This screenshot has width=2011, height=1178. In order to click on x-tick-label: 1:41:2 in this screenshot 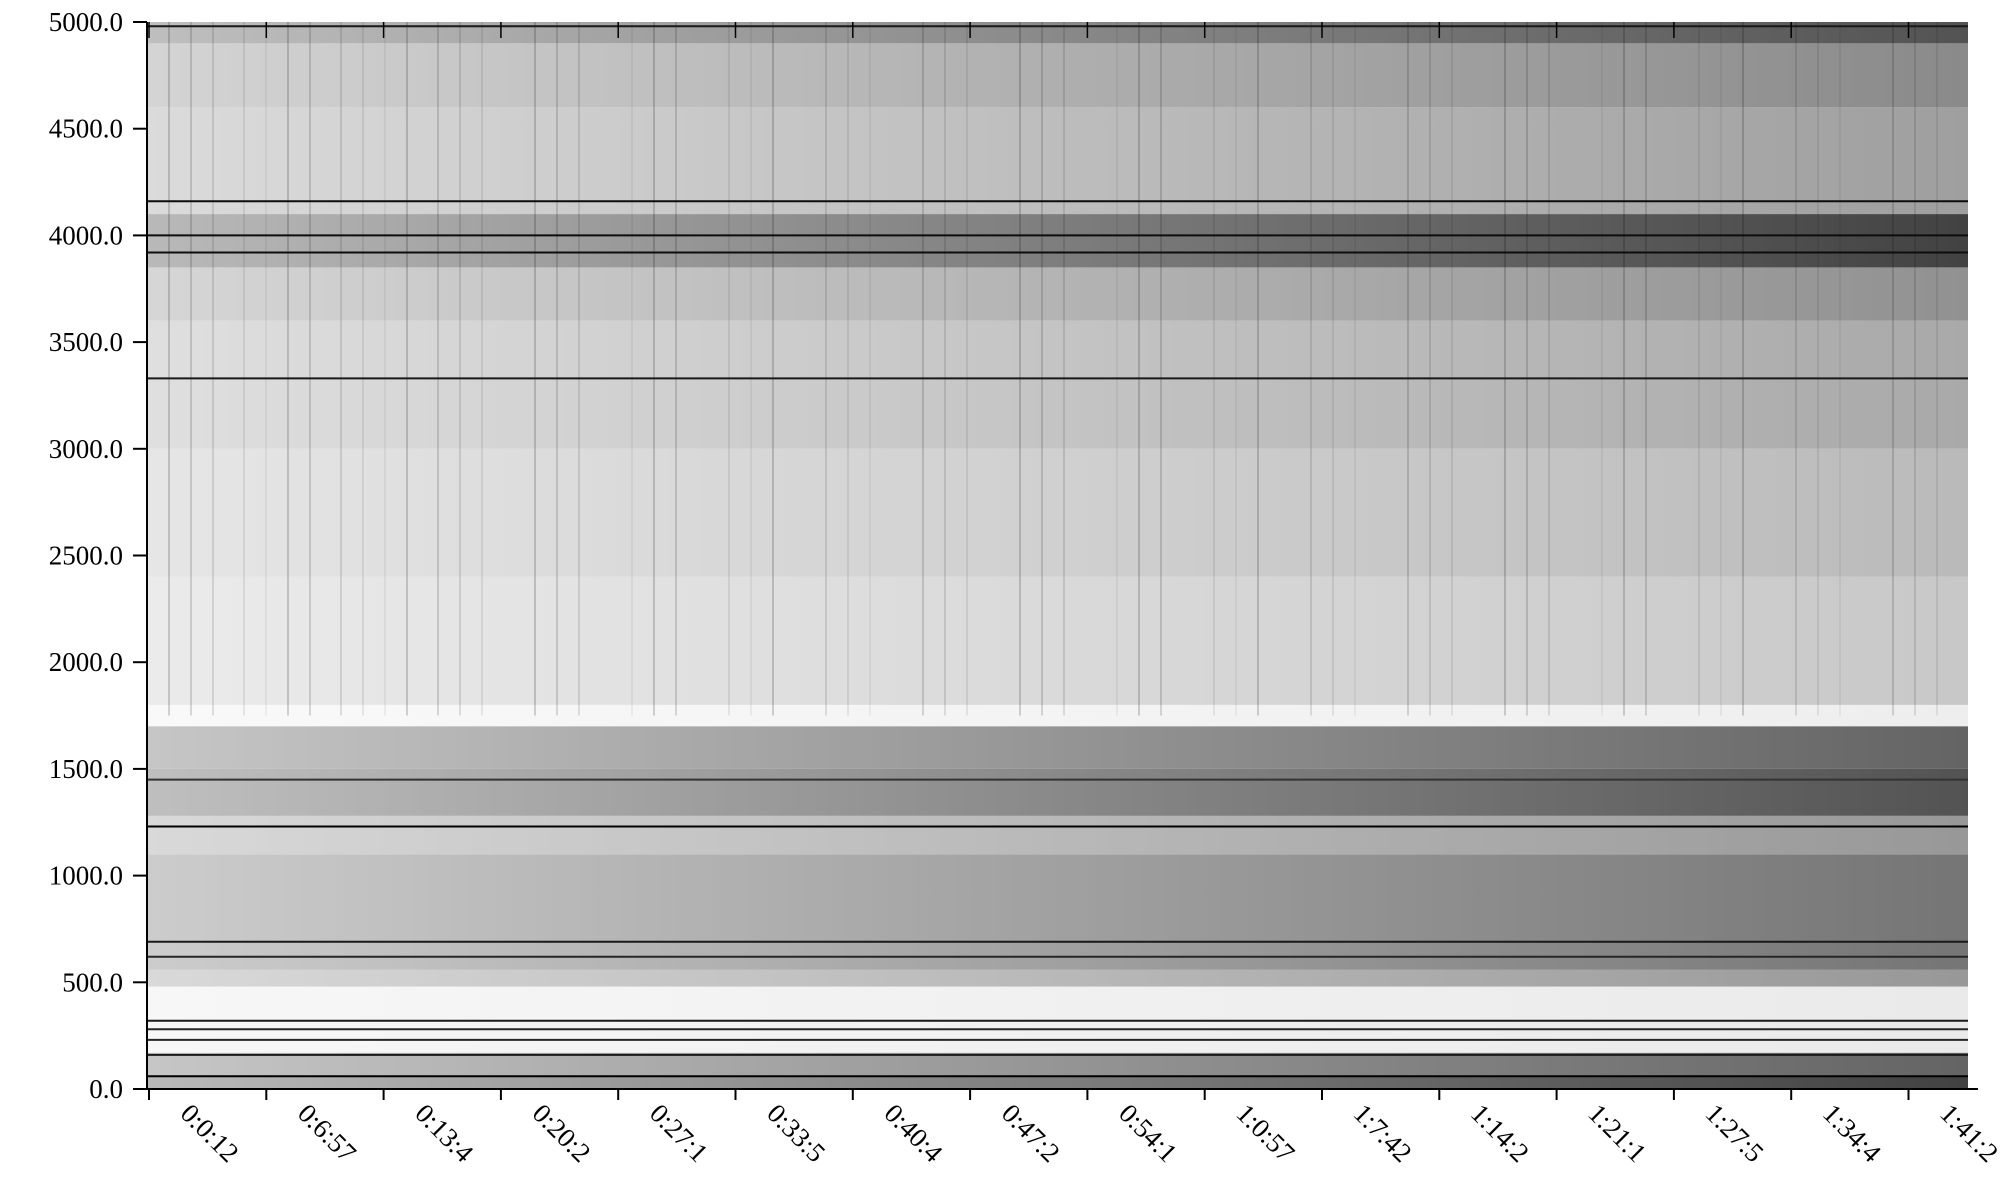, I will do `click(1969, 1133)`.